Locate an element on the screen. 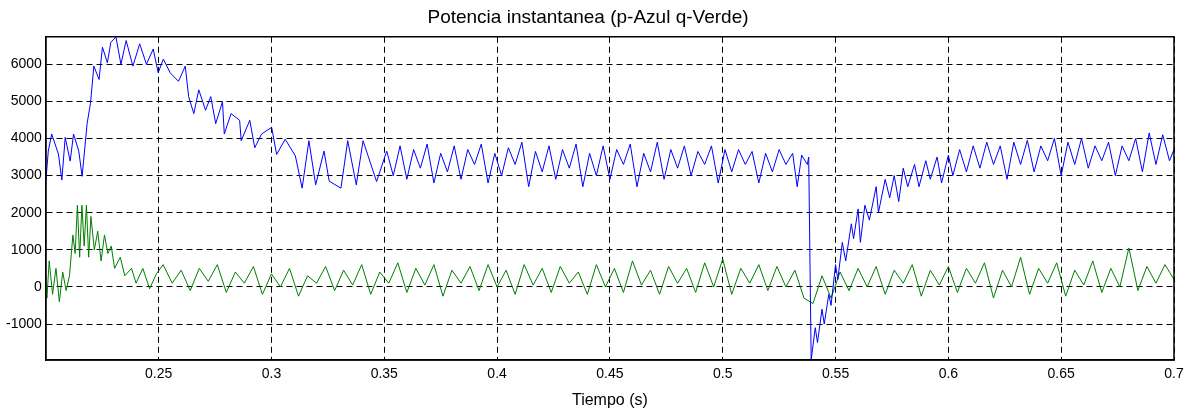  y-tick-label: 2000 is located at coordinates (26, 211).